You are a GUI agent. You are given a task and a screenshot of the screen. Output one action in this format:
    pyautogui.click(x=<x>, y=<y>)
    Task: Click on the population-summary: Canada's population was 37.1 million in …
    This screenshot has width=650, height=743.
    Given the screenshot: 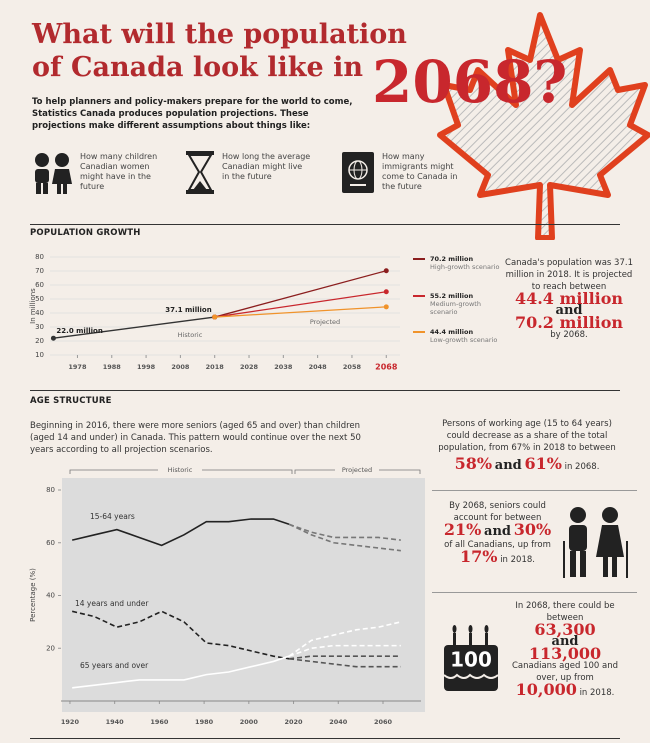 What is the action you would take?
    pyautogui.click(x=569, y=299)
    